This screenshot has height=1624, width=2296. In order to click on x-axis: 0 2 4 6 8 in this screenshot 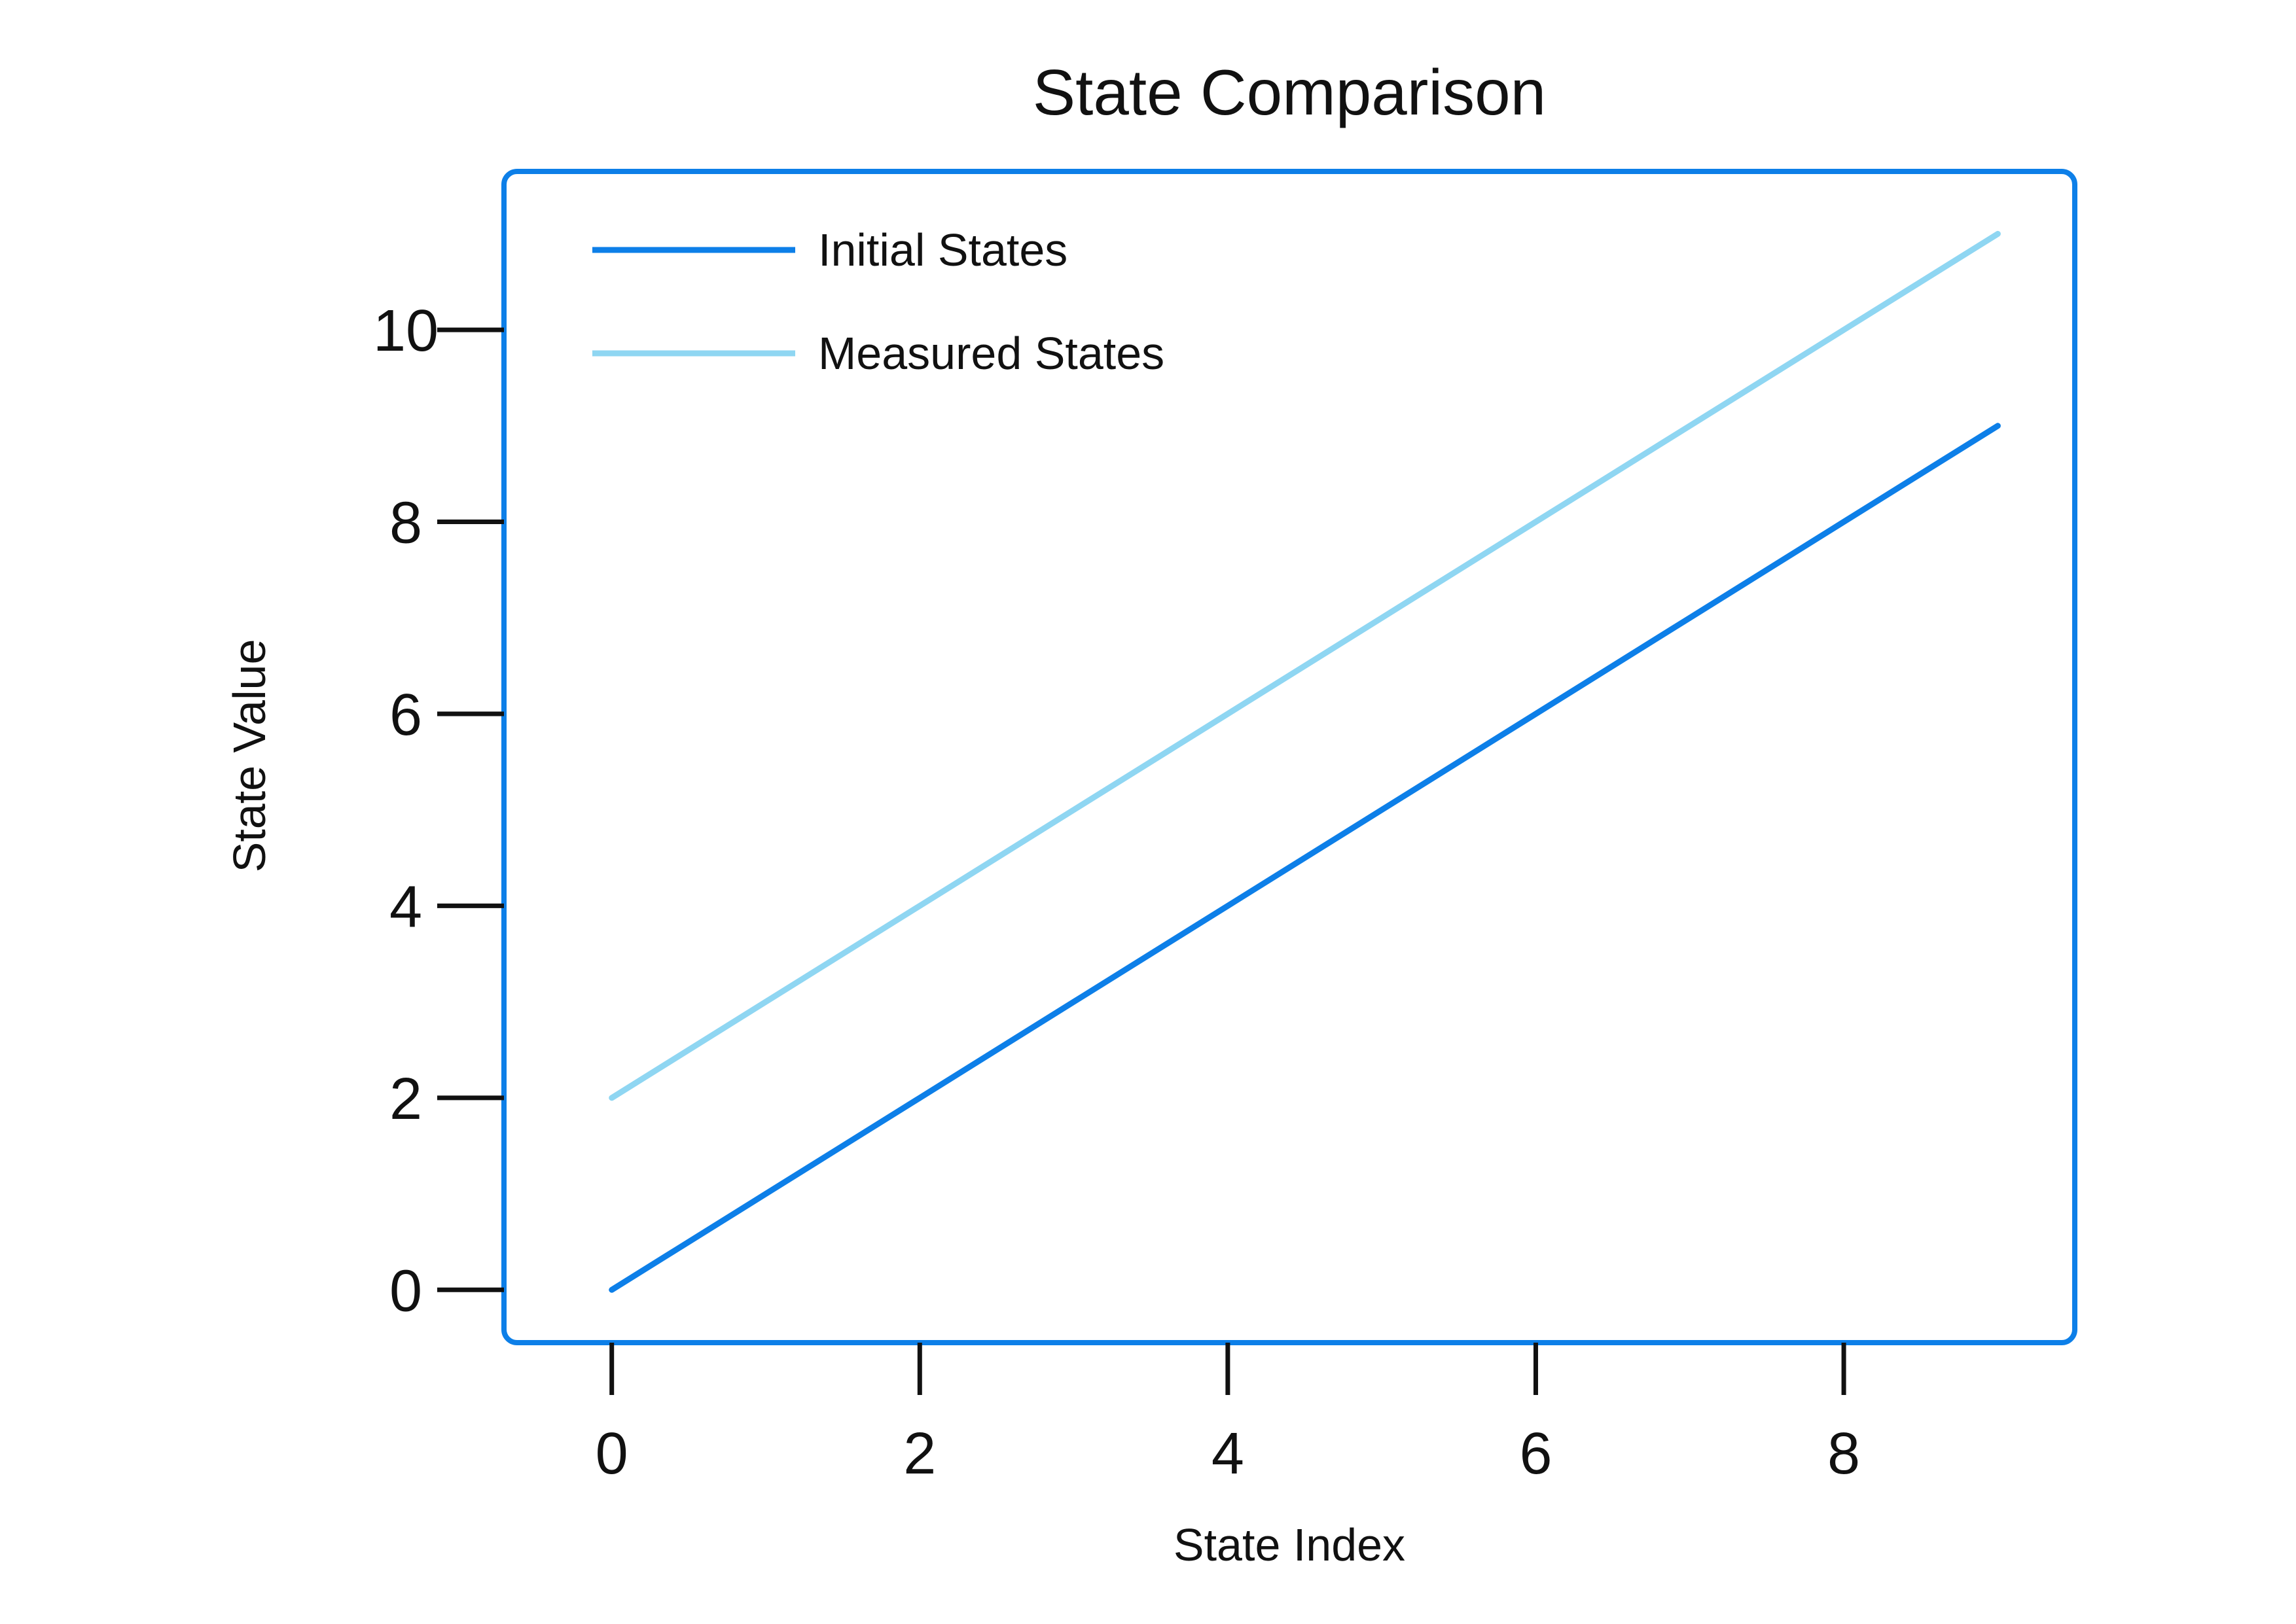, I will do `click(1228, 1415)`.